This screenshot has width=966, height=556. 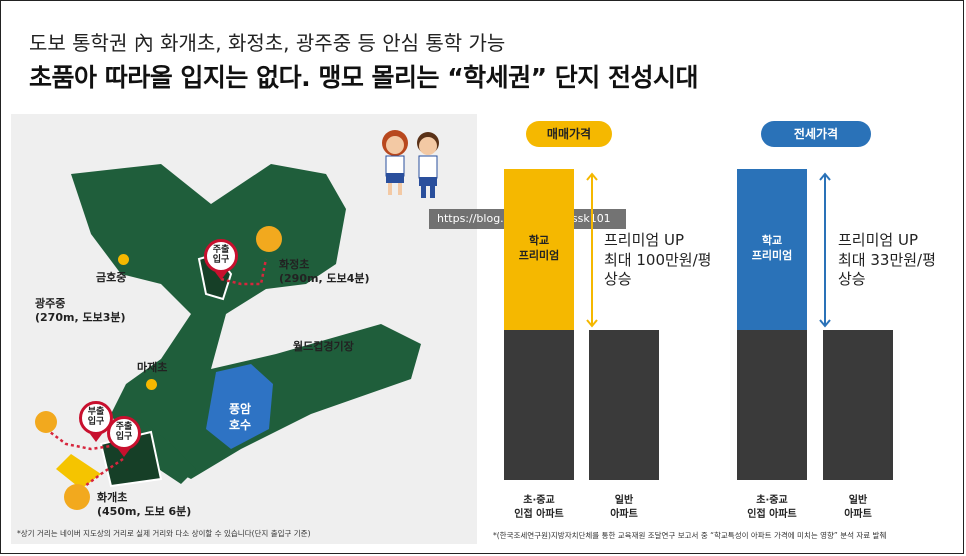 I want to click on hwagae-school-icon, so click(x=77, y=497).